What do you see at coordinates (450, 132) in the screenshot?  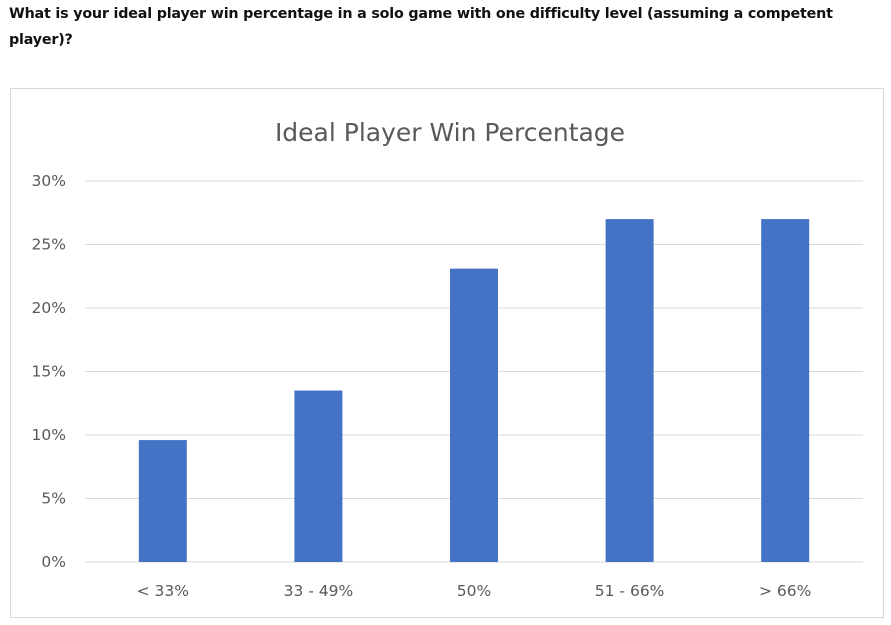 I see `chart-title: Ideal Player Win Percentage` at bounding box center [450, 132].